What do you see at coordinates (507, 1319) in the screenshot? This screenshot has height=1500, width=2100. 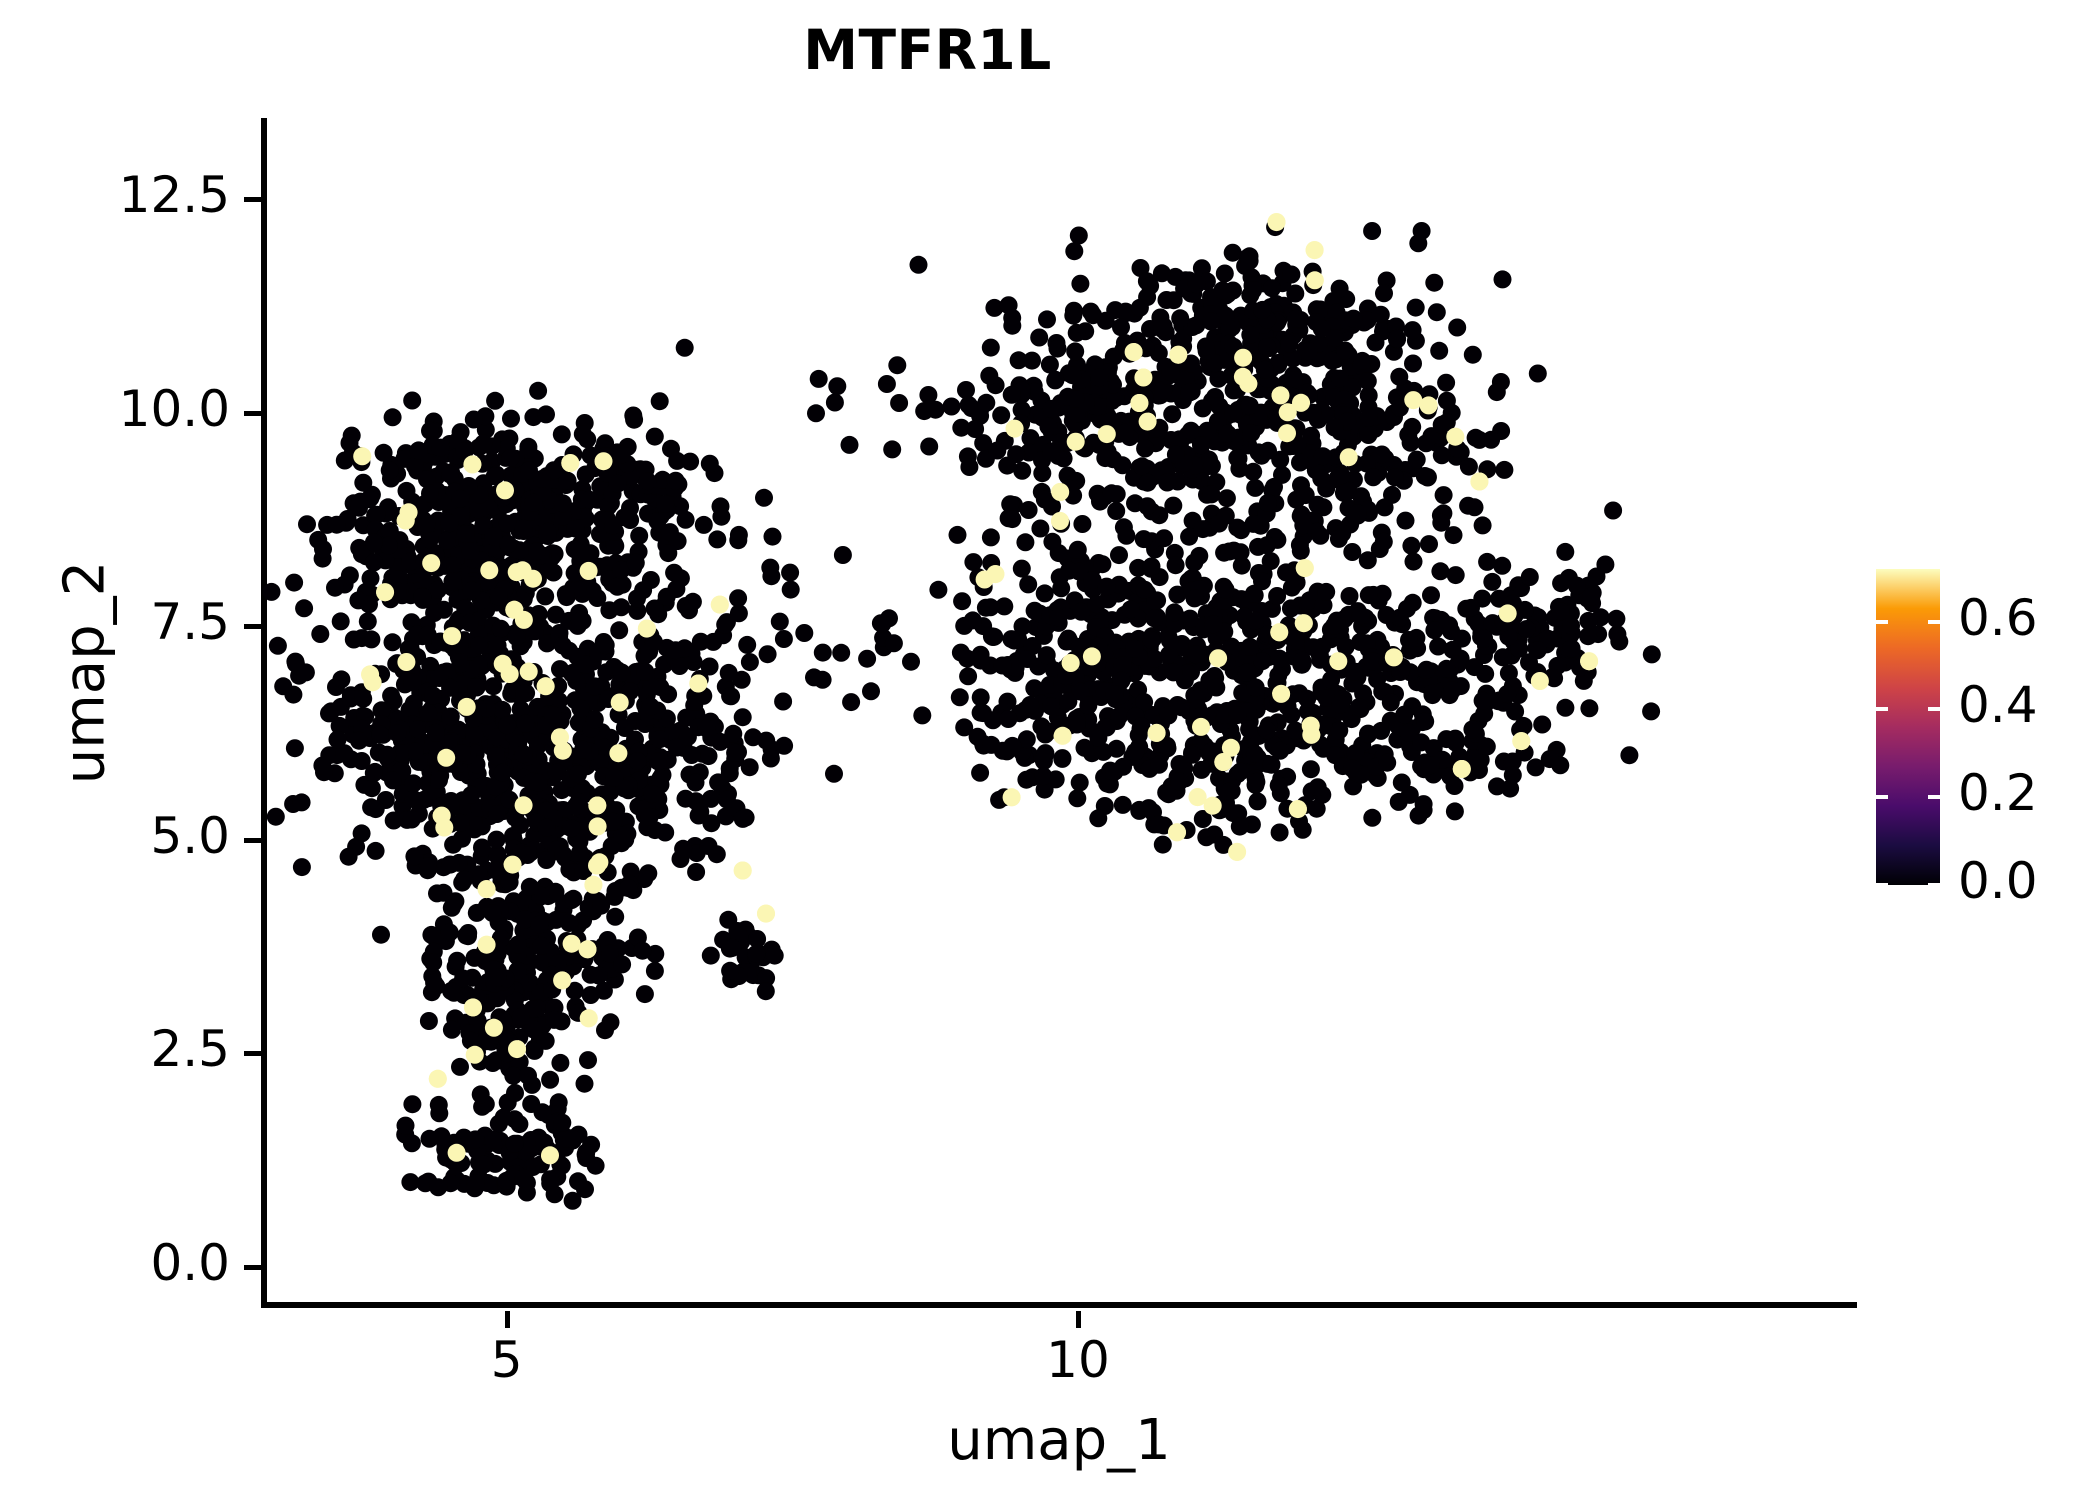 I see `x-tick-mark` at bounding box center [507, 1319].